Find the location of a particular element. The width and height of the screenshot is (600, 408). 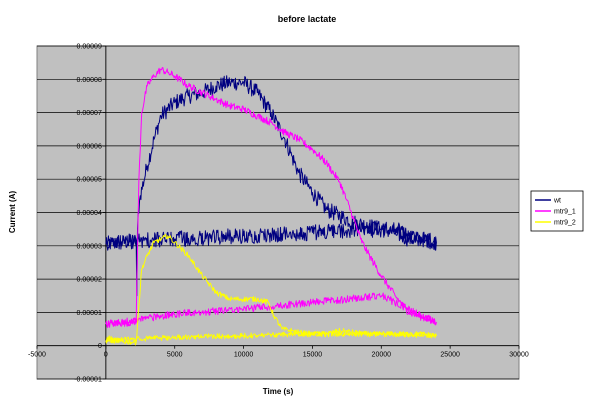

y-tick-label-7: 0.00006 is located at coordinates (89, 146).